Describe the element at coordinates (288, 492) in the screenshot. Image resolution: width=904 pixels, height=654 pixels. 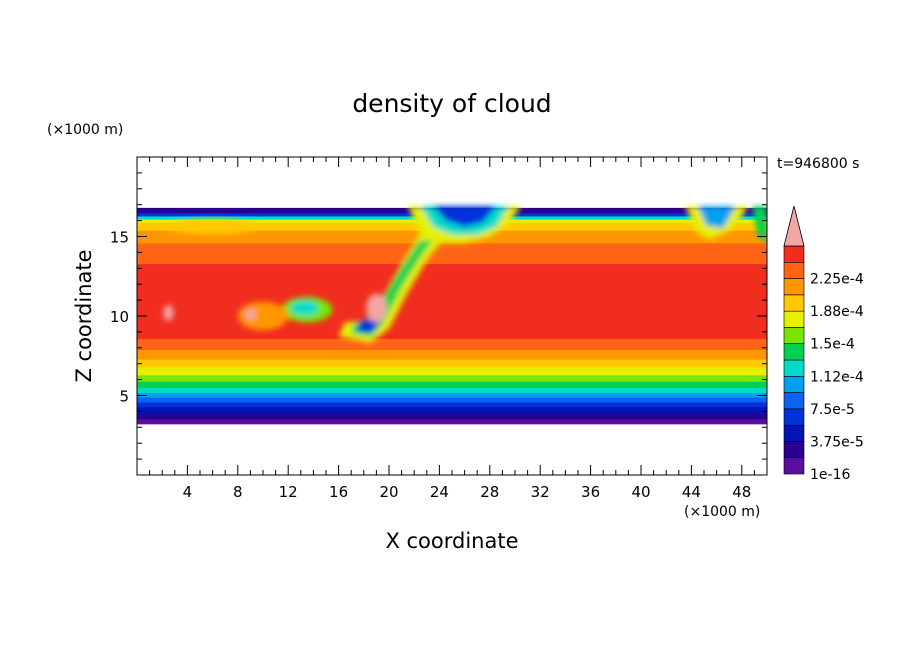
I see `x-tick-label: 12` at that location.